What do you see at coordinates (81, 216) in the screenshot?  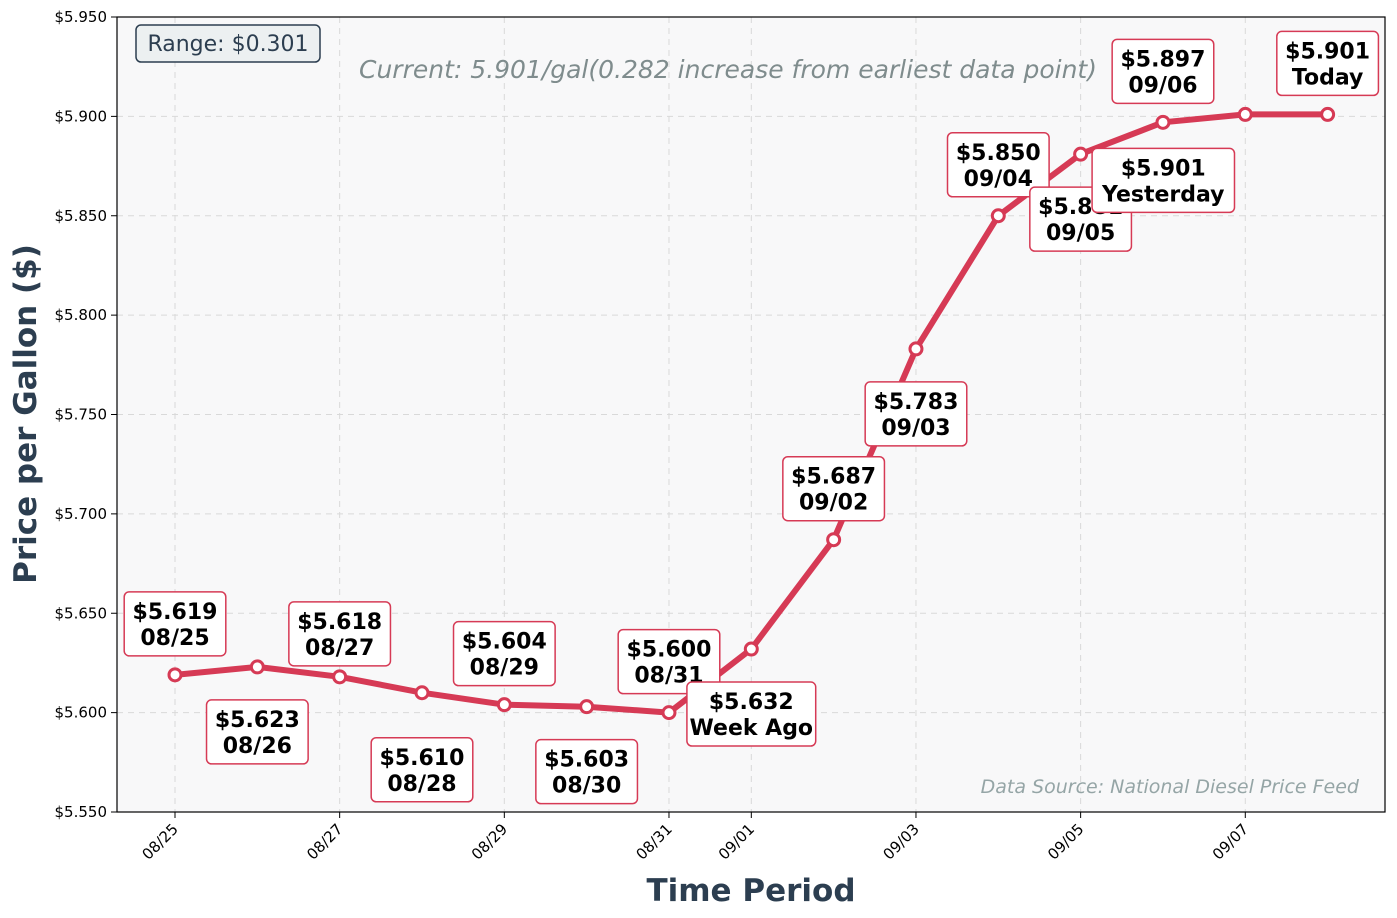 I see `y-tick-label: $5.850` at bounding box center [81, 216].